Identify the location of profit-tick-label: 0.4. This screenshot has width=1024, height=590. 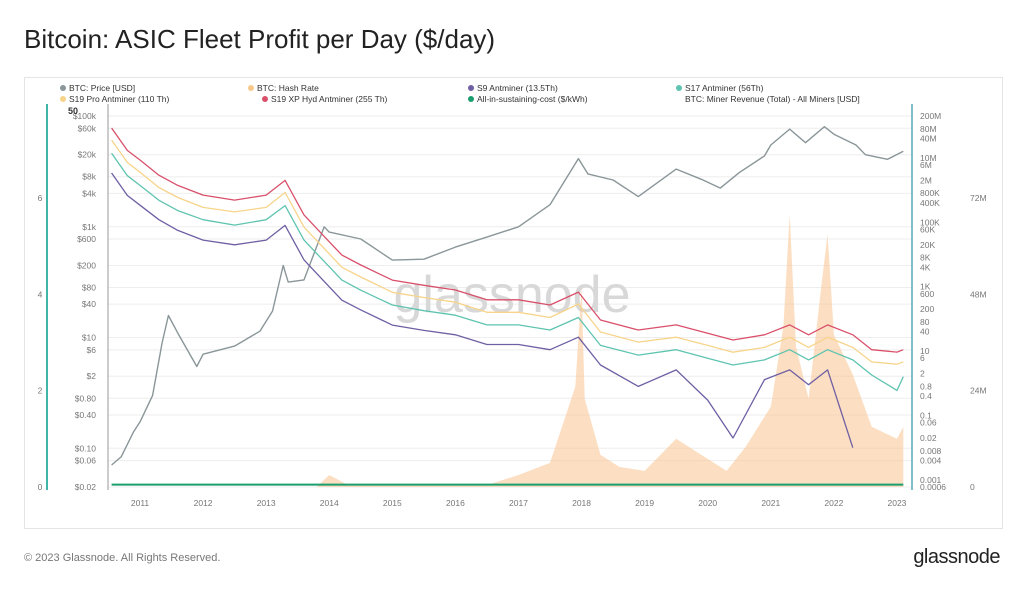
(926, 396).